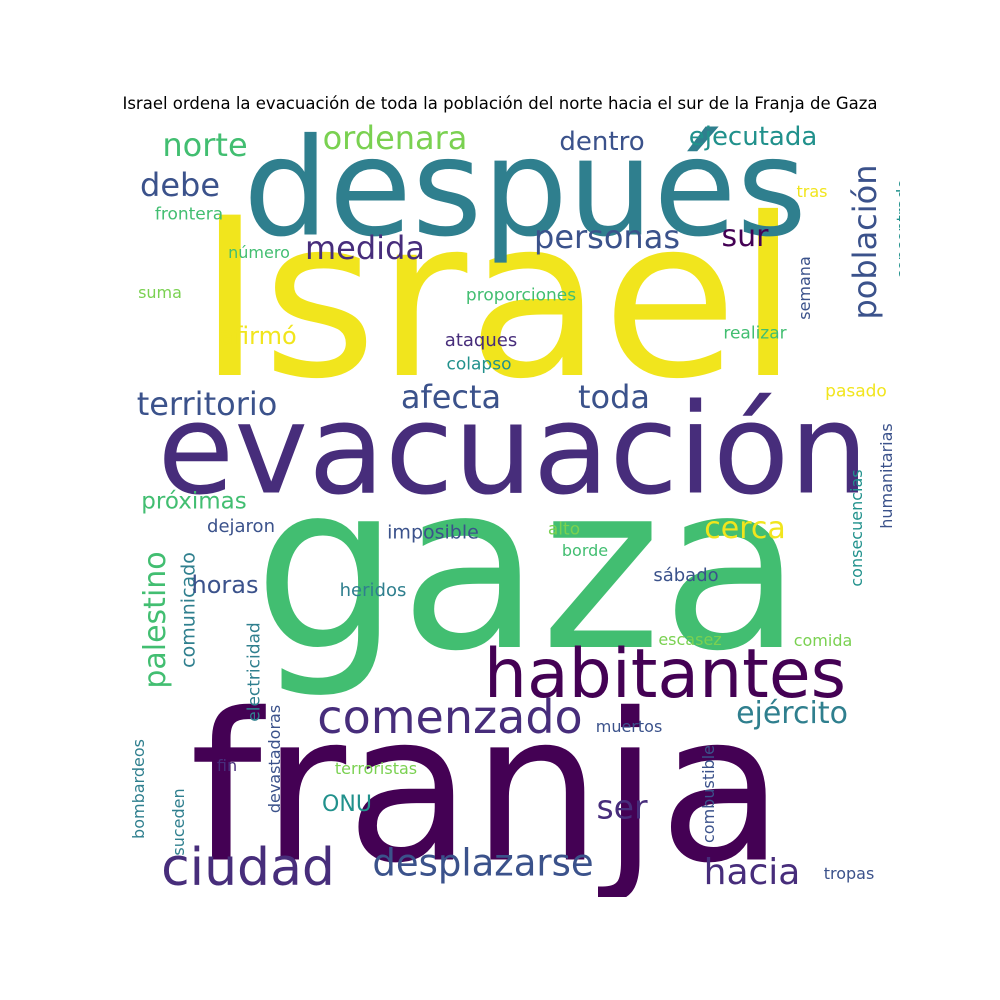 Image resolution: width=1000 pixels, height=1000 pixels. Describe the element at coordinates (792, 713) in the screenshot. I see `word-ejercito: ejército` at that location.